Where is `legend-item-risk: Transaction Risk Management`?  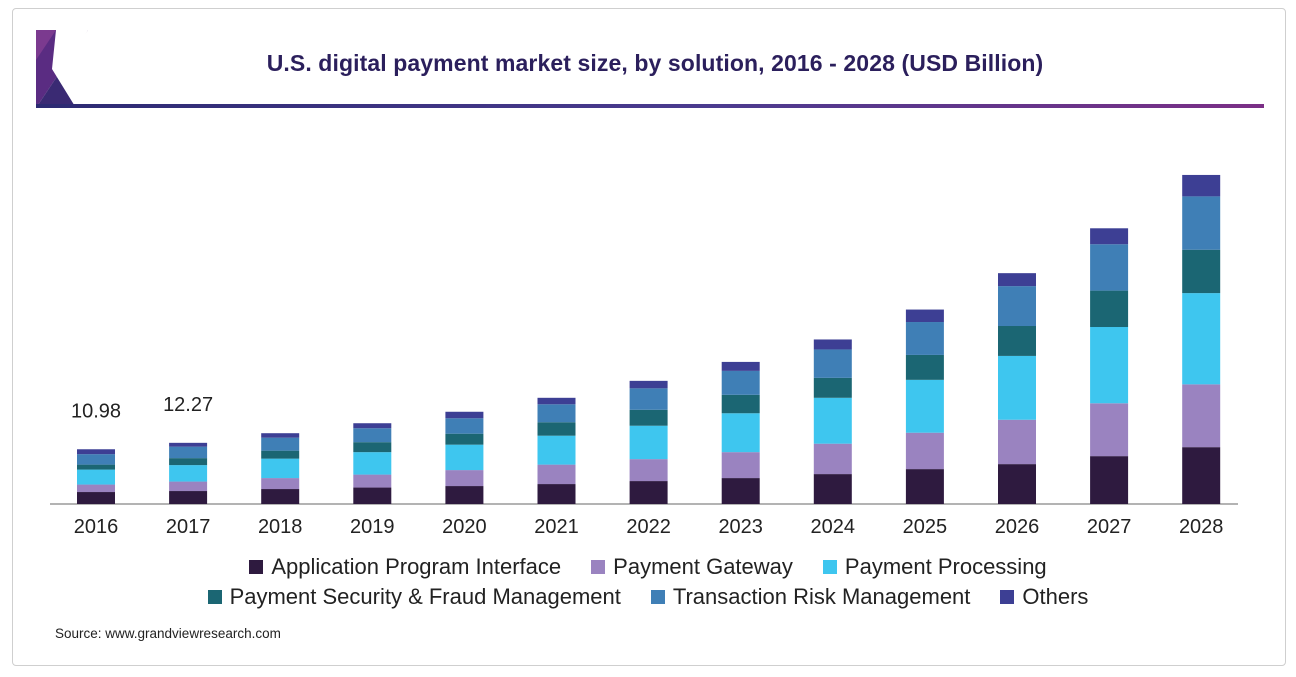 legend-item-risk: Transaction Risk Management is located at coordinates (810, 597).